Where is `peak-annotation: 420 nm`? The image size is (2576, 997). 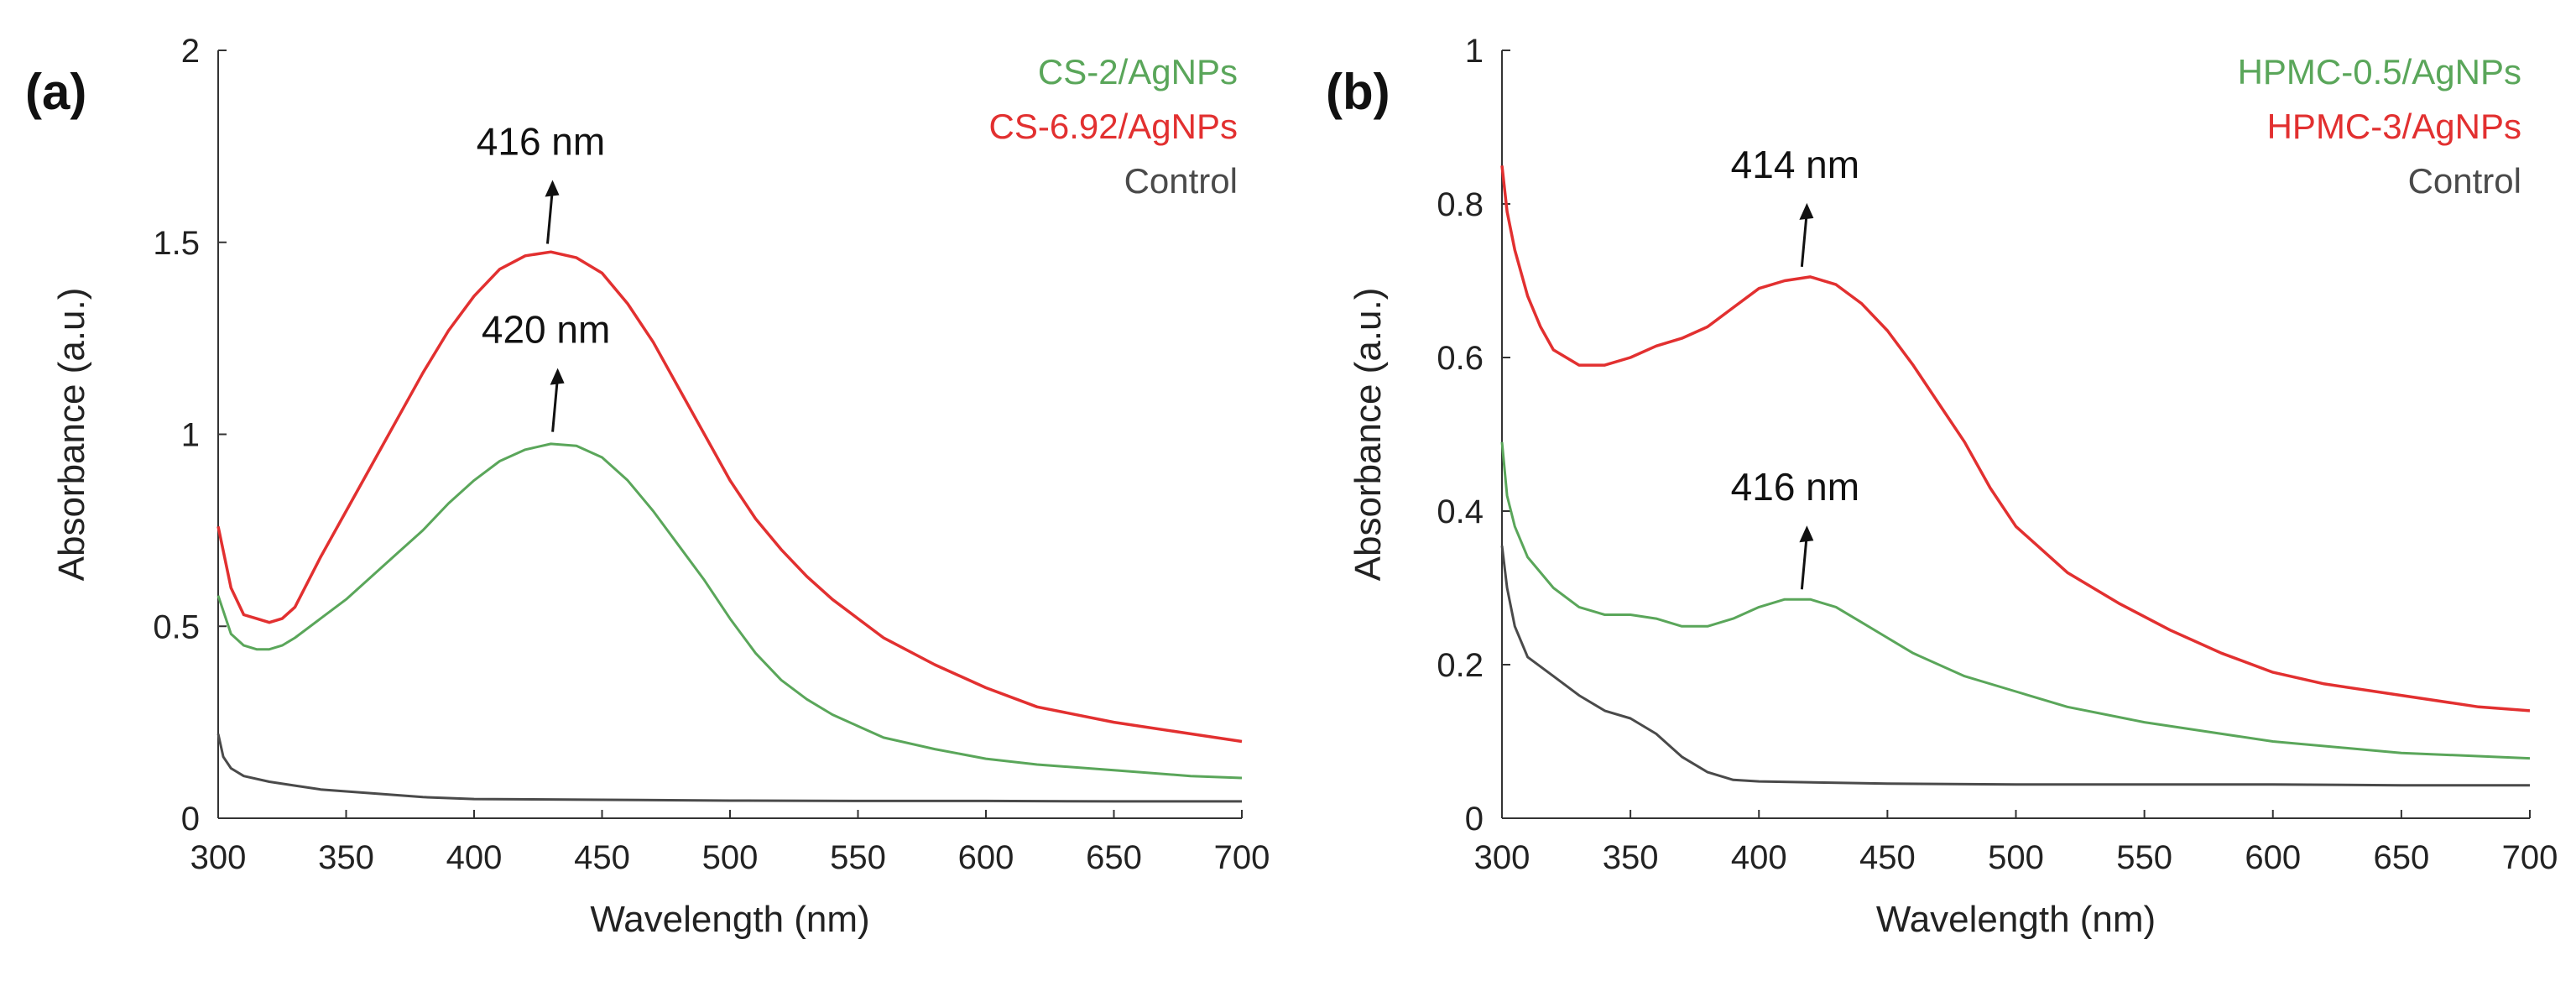
peak-annotation: 420 nm is located at coordinates (546, 330).